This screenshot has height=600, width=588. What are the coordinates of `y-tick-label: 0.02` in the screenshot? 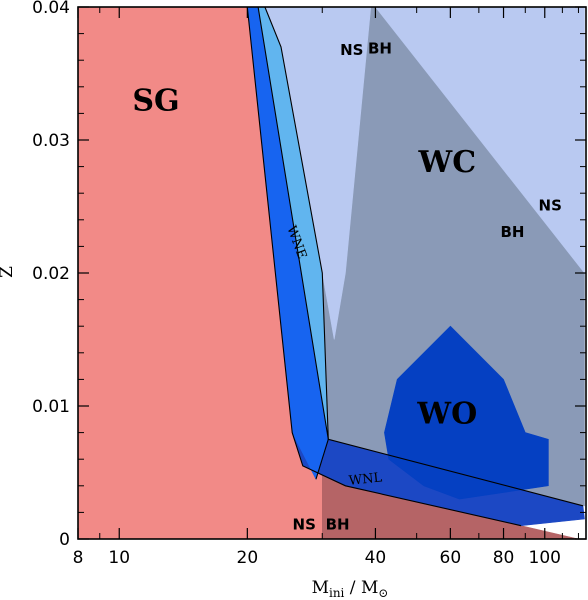 It's located at (51, 274).